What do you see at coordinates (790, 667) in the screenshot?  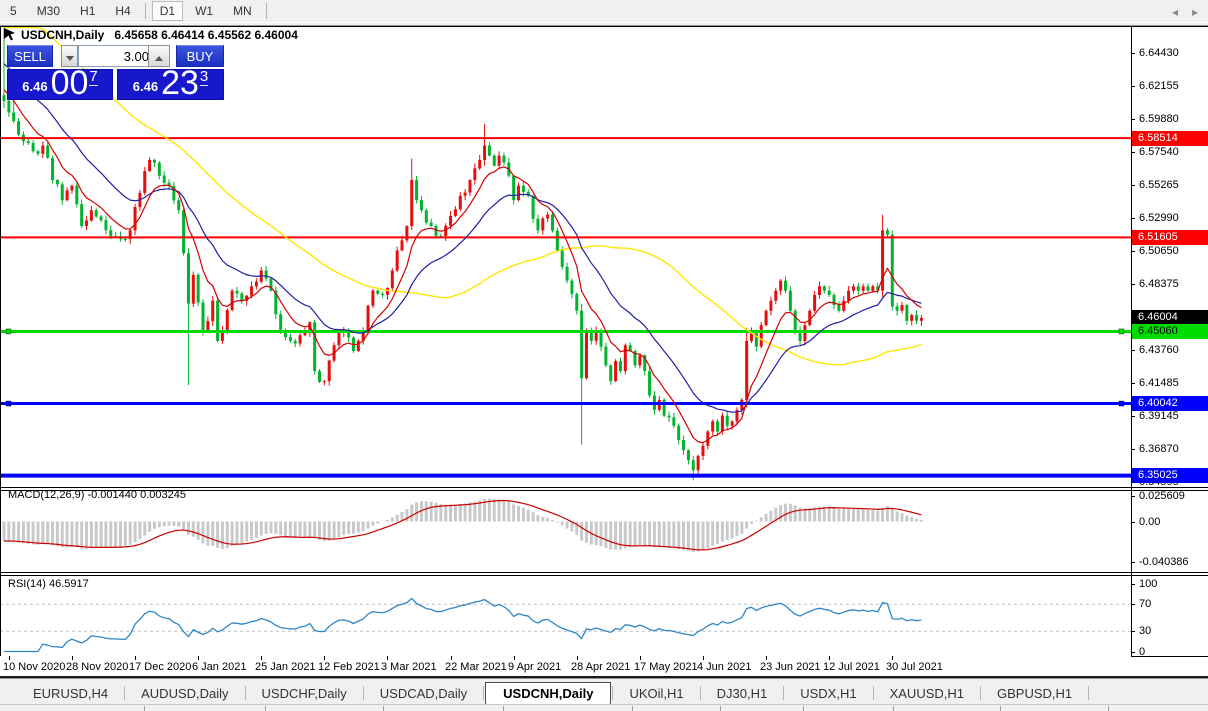 I see `date-label: 23 Jun 2021` at bounding box center [790, 667].